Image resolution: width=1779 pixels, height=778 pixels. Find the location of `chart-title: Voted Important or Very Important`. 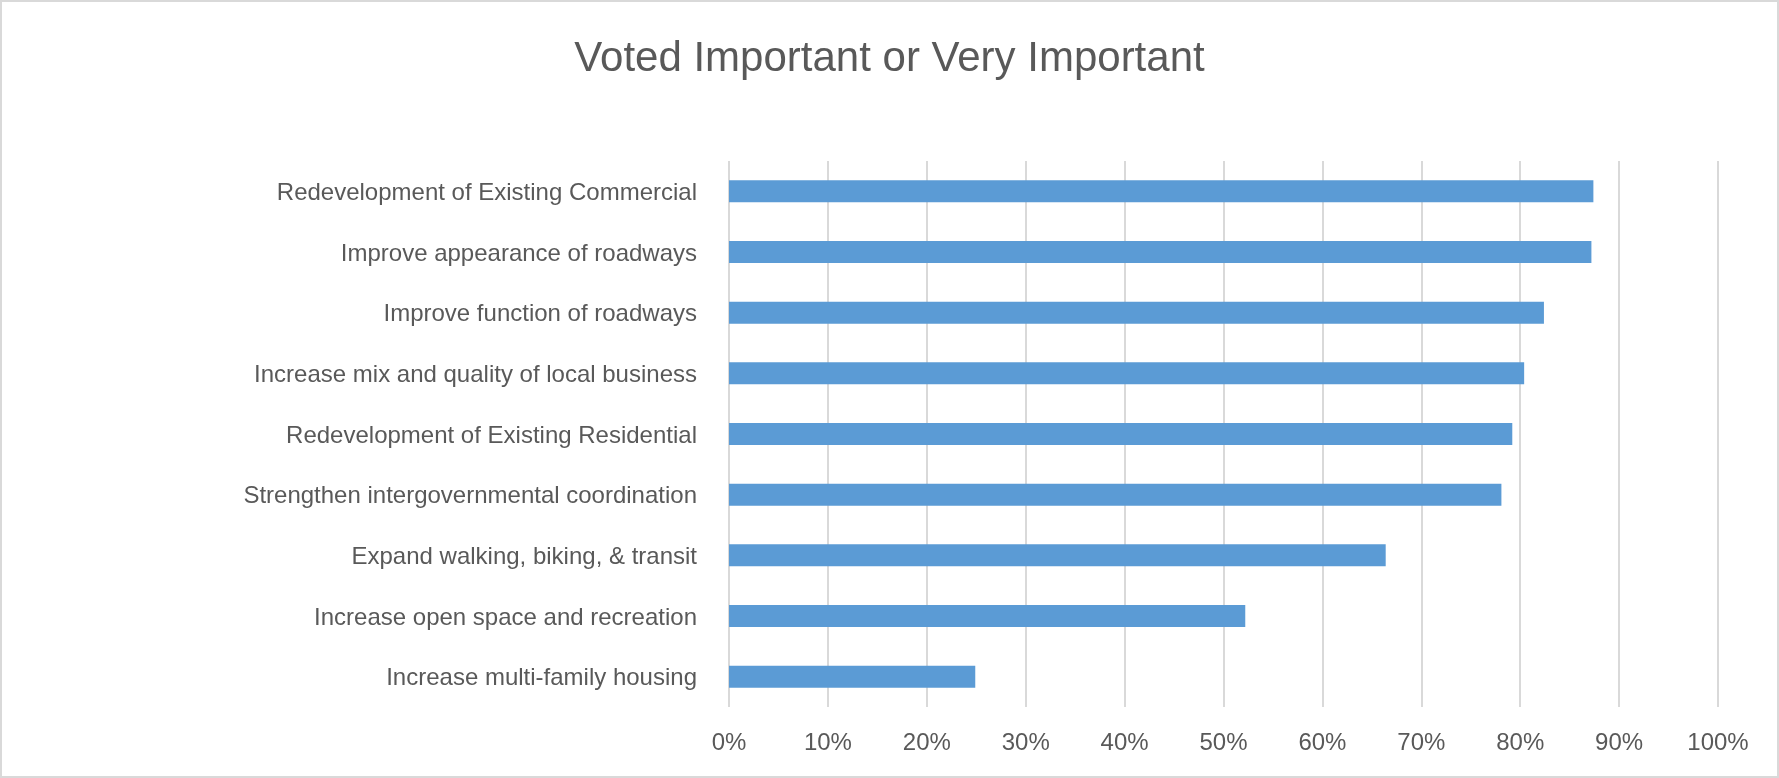

chart-title: Voted Important or Very Important is located at coordinates (889, 56).